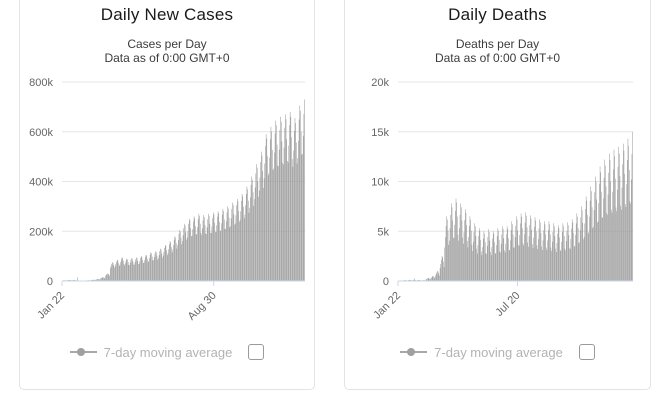 The height and width of the screenshot is (412, 658). I want to click on y-axis-labels: 0 5k 10k 15k 20k, so click(380, 182).